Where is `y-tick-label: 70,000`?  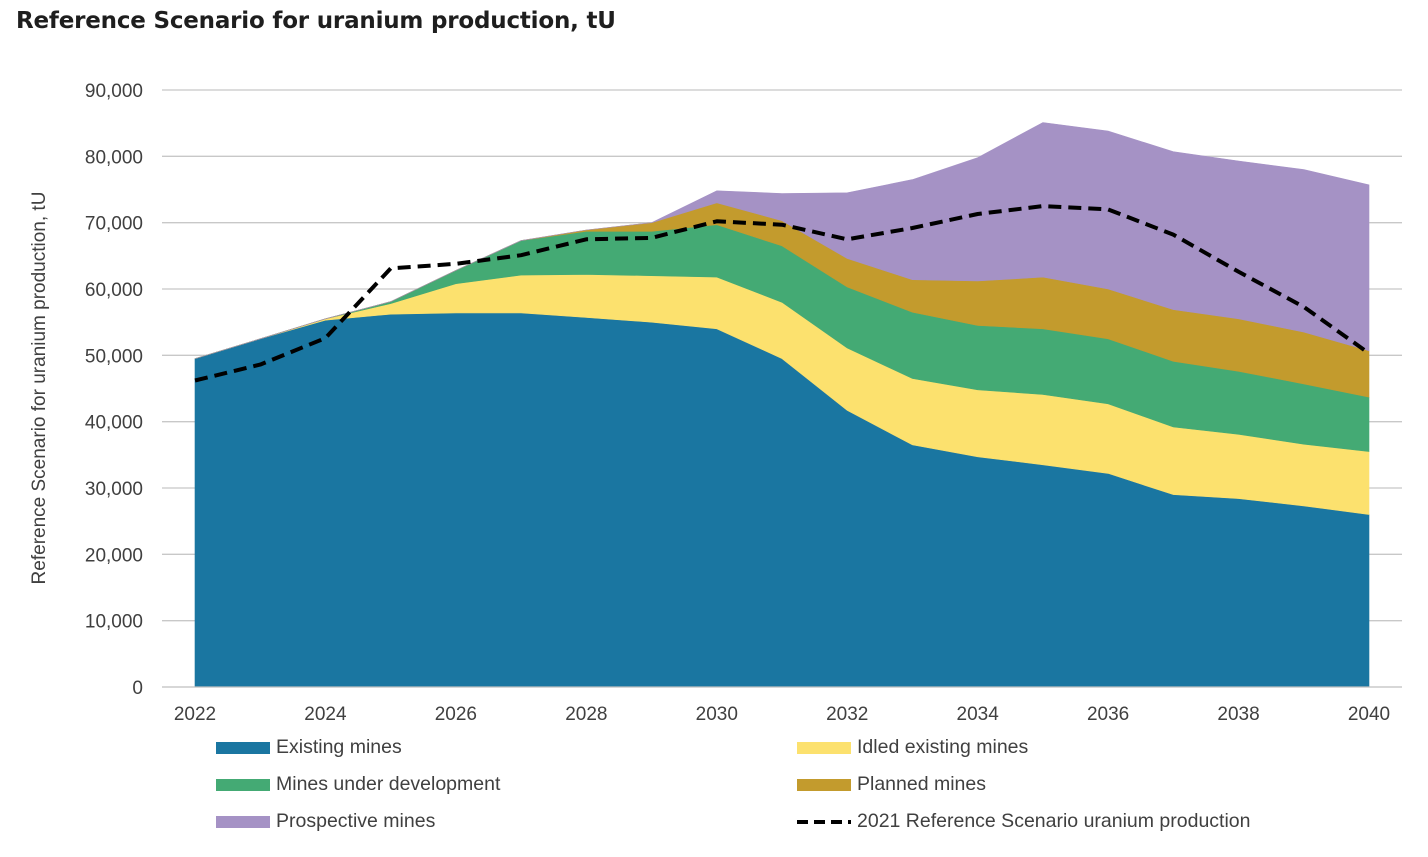 y-tick-label: 70,000 is located at coordinates (114, 224).